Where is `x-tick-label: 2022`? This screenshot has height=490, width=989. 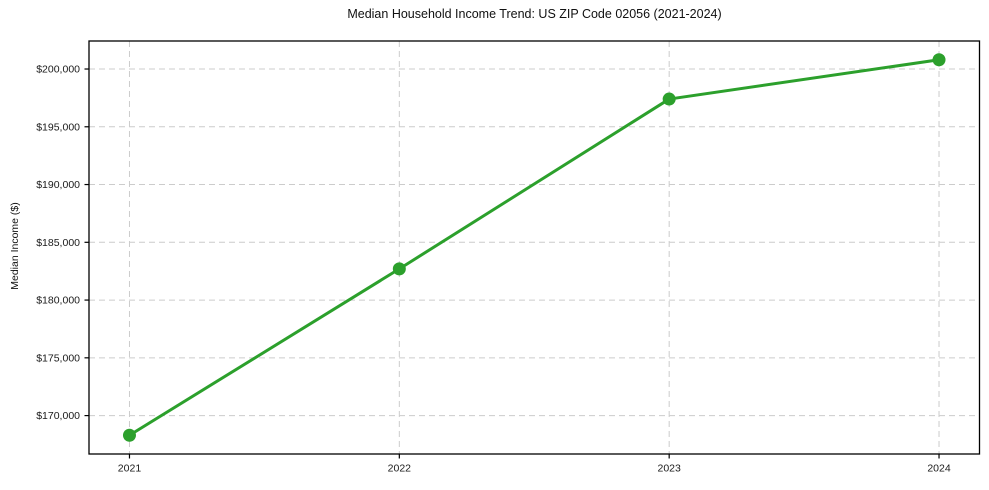 x-tick-label: 2022 is located at coordinates (400, 469).